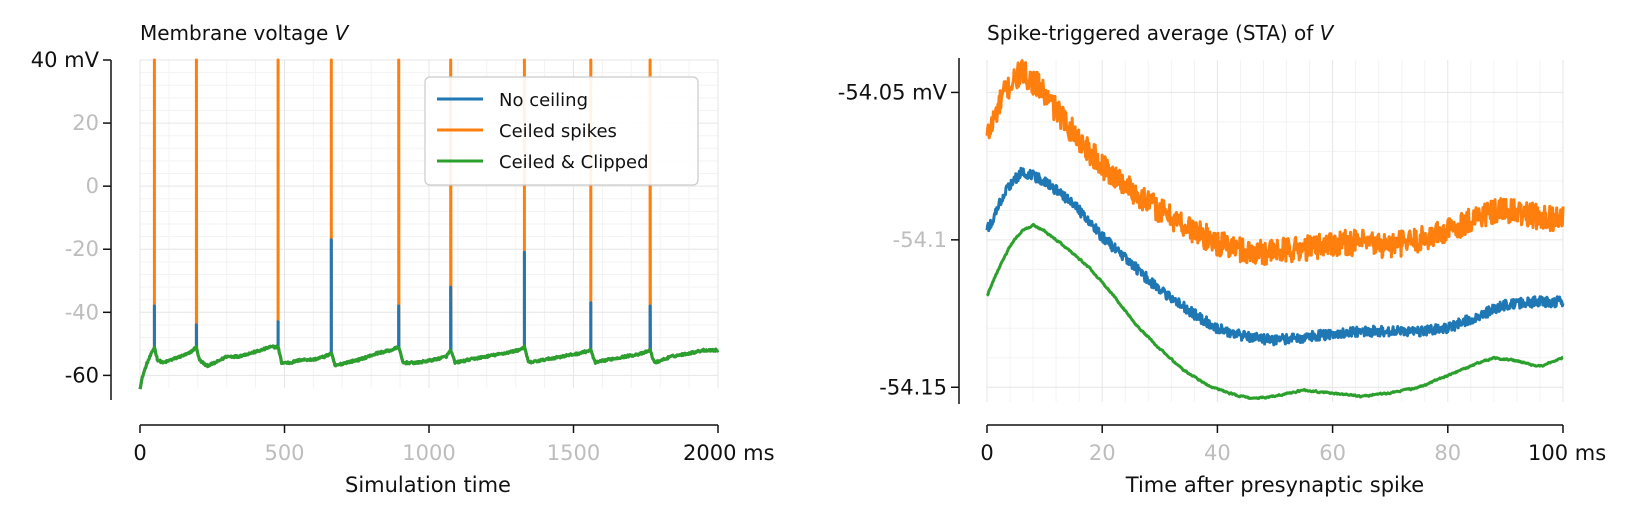 The image size is (1645, 521). I want to click on chart-title: Spike-triggered average (STA) of V, so click(1161, 33).